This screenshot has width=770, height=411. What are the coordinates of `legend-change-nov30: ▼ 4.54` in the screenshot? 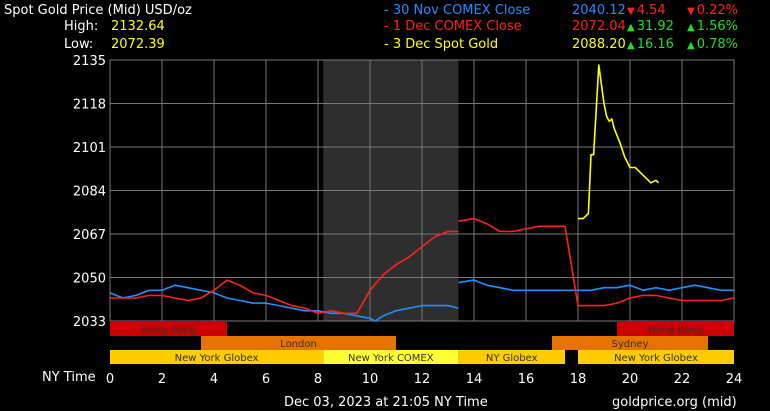 It's located at (646, 11).